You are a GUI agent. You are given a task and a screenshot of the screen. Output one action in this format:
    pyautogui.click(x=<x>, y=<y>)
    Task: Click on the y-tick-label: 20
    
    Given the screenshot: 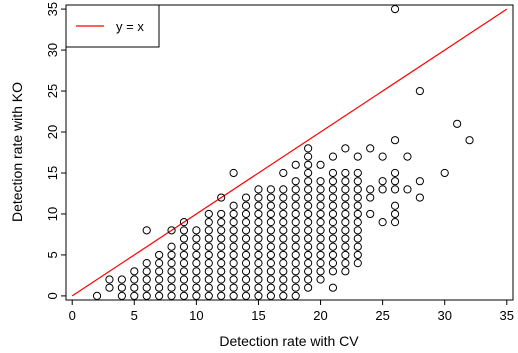 What is the action you would take?
    pyautogui.click(x=52, y=132)
    